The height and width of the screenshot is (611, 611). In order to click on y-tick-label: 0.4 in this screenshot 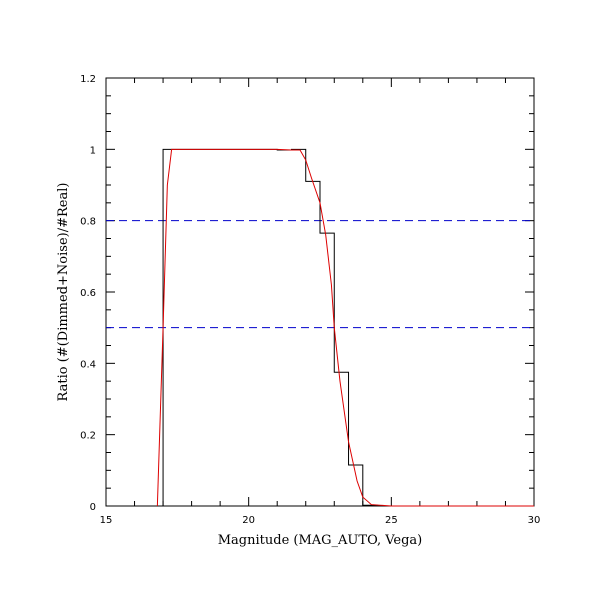, I will do `click(88, 364)`.